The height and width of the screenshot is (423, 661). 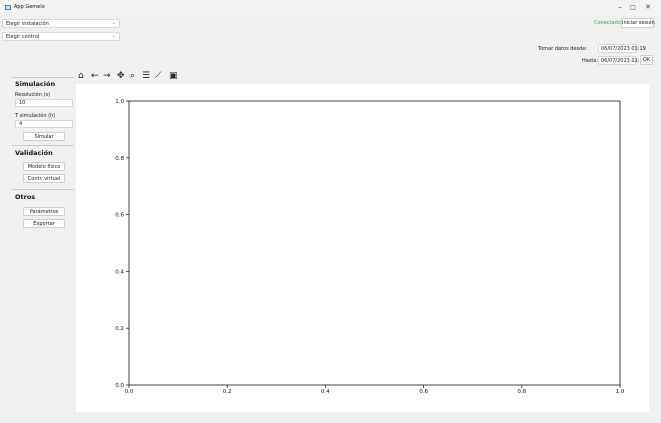 What do you see at coordinates (61, 36) in the screenshot?
I see `control-select: Elegir control ⌄` at bounding box center [61, 36].